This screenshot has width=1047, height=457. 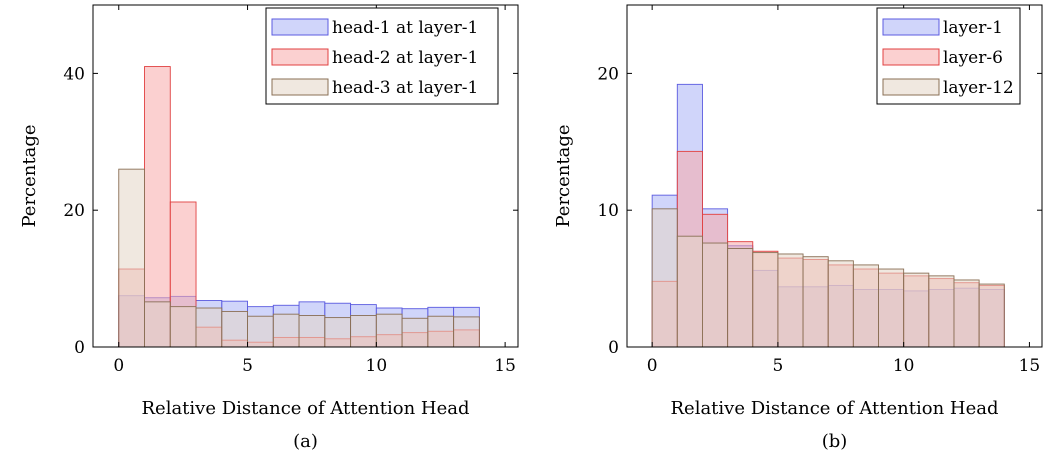 I want to click on bar-b-s2-b5, so click(x=790, y=300).